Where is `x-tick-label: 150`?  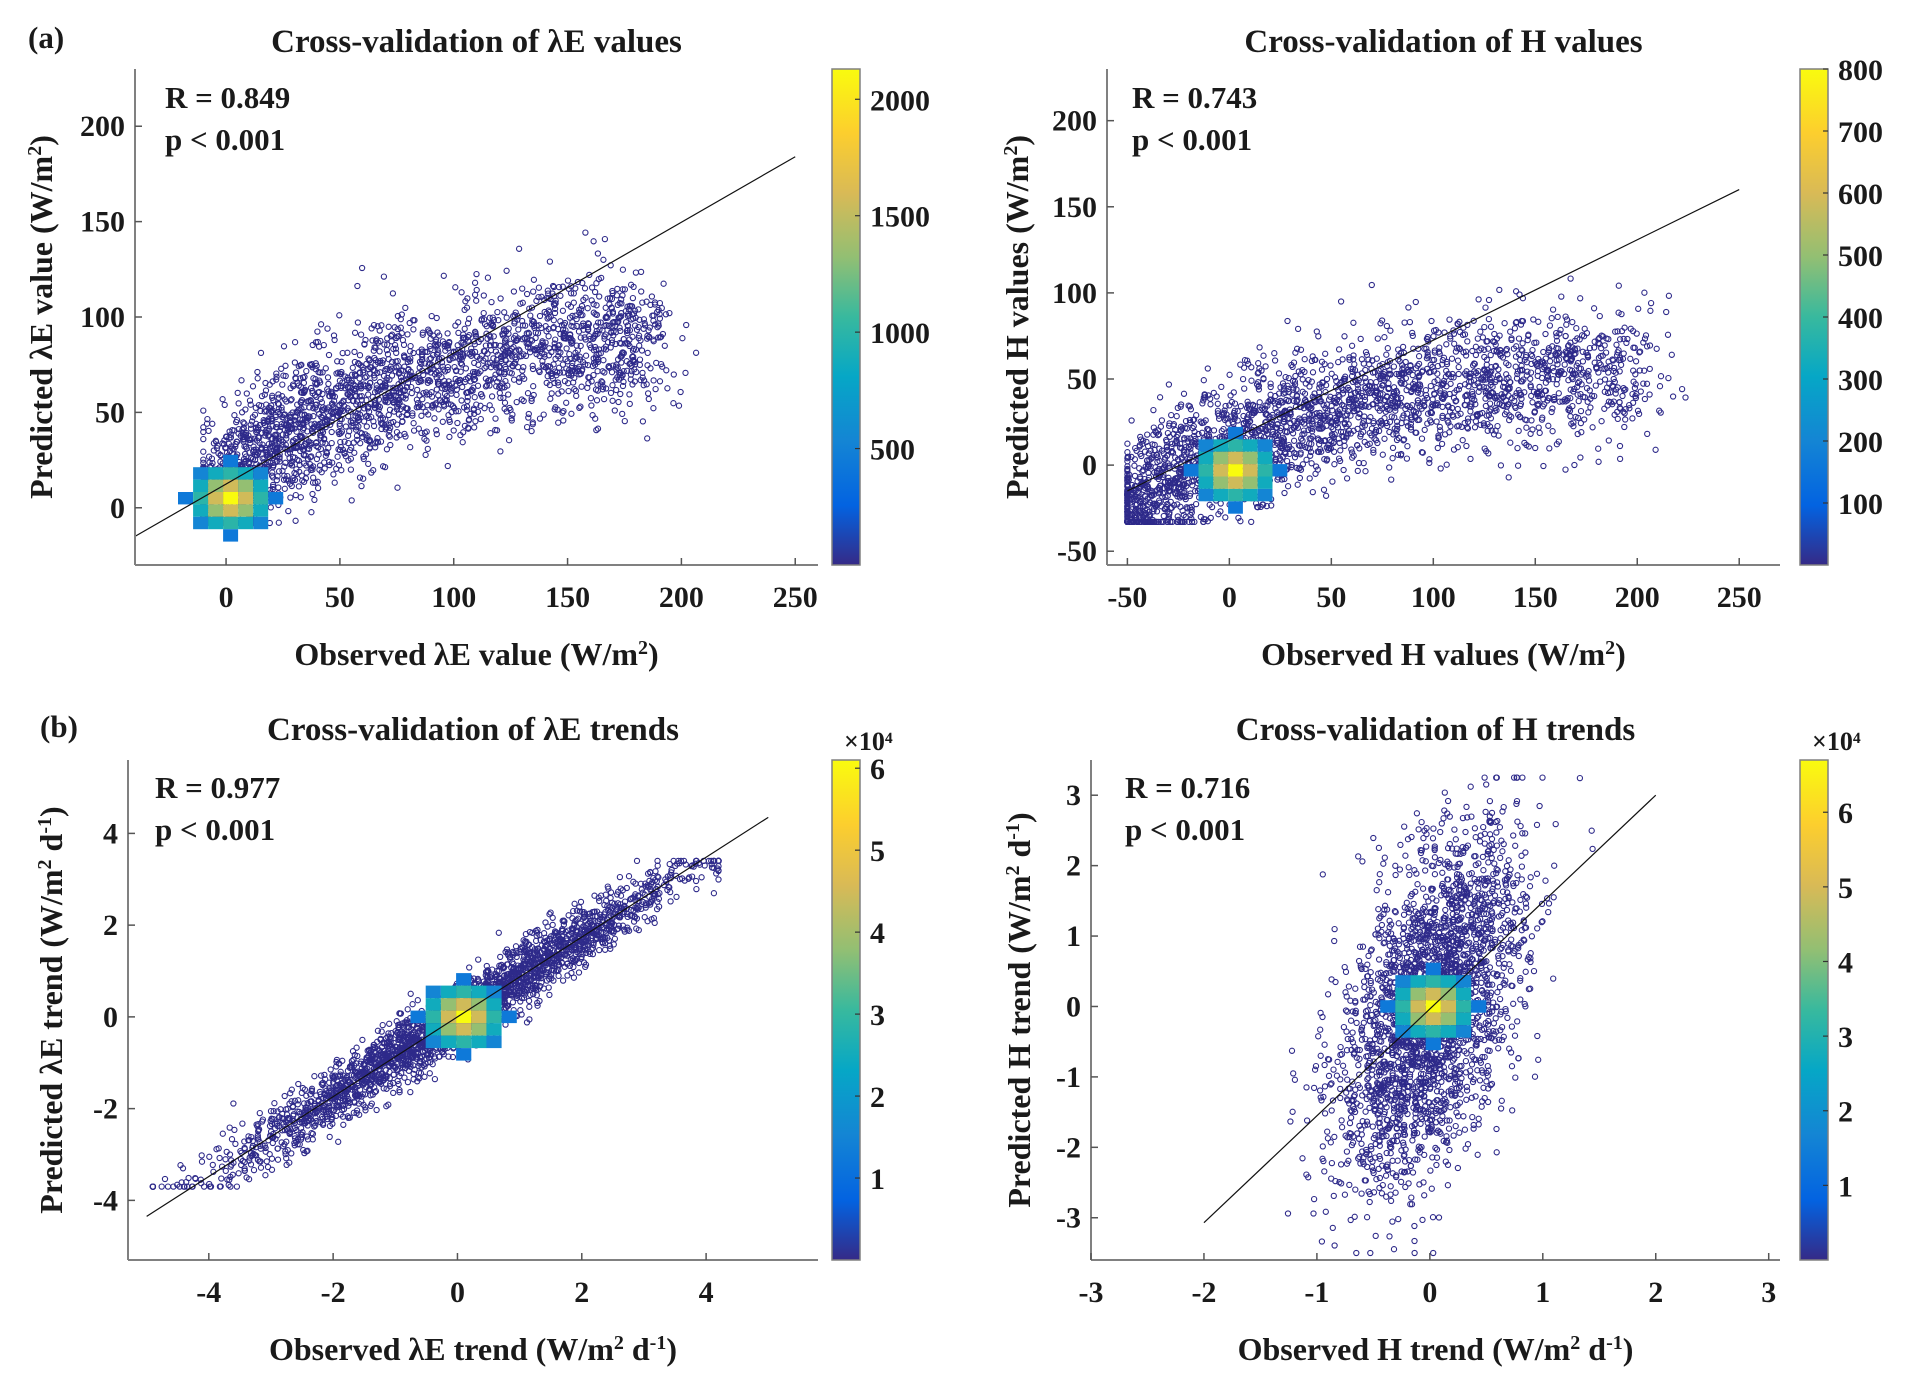 x-tick-label: 150 is located at coordinates (567, 597).